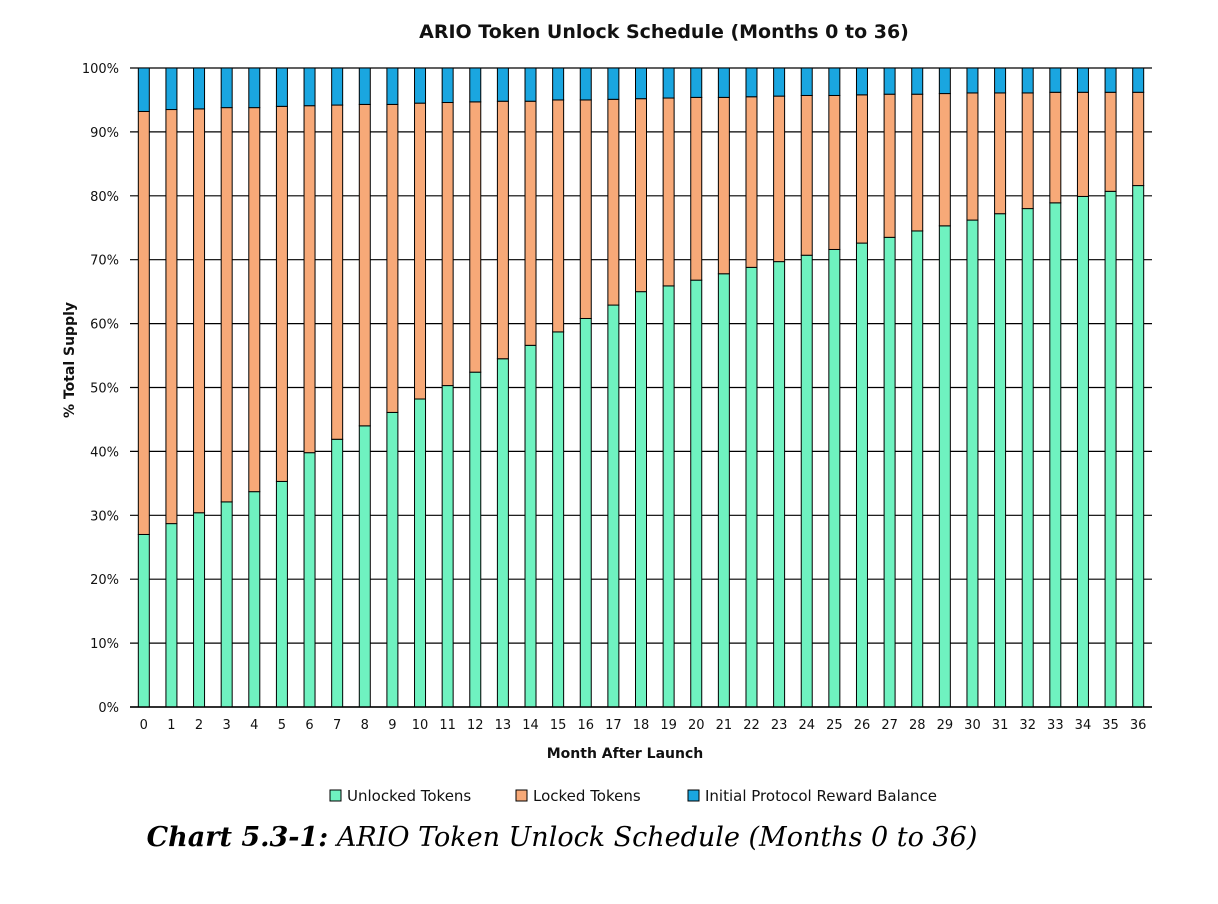 This screenshot has width=1218, height=904. I want to click on x-tick-label: 31, so click(1000, 725).